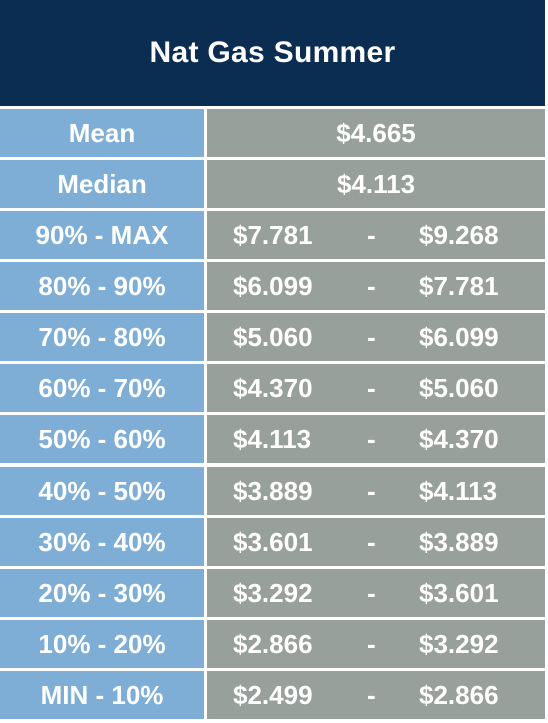  I want to click on range-row: 80% - 90% $6.099 - $7.781, so click(272, 286).